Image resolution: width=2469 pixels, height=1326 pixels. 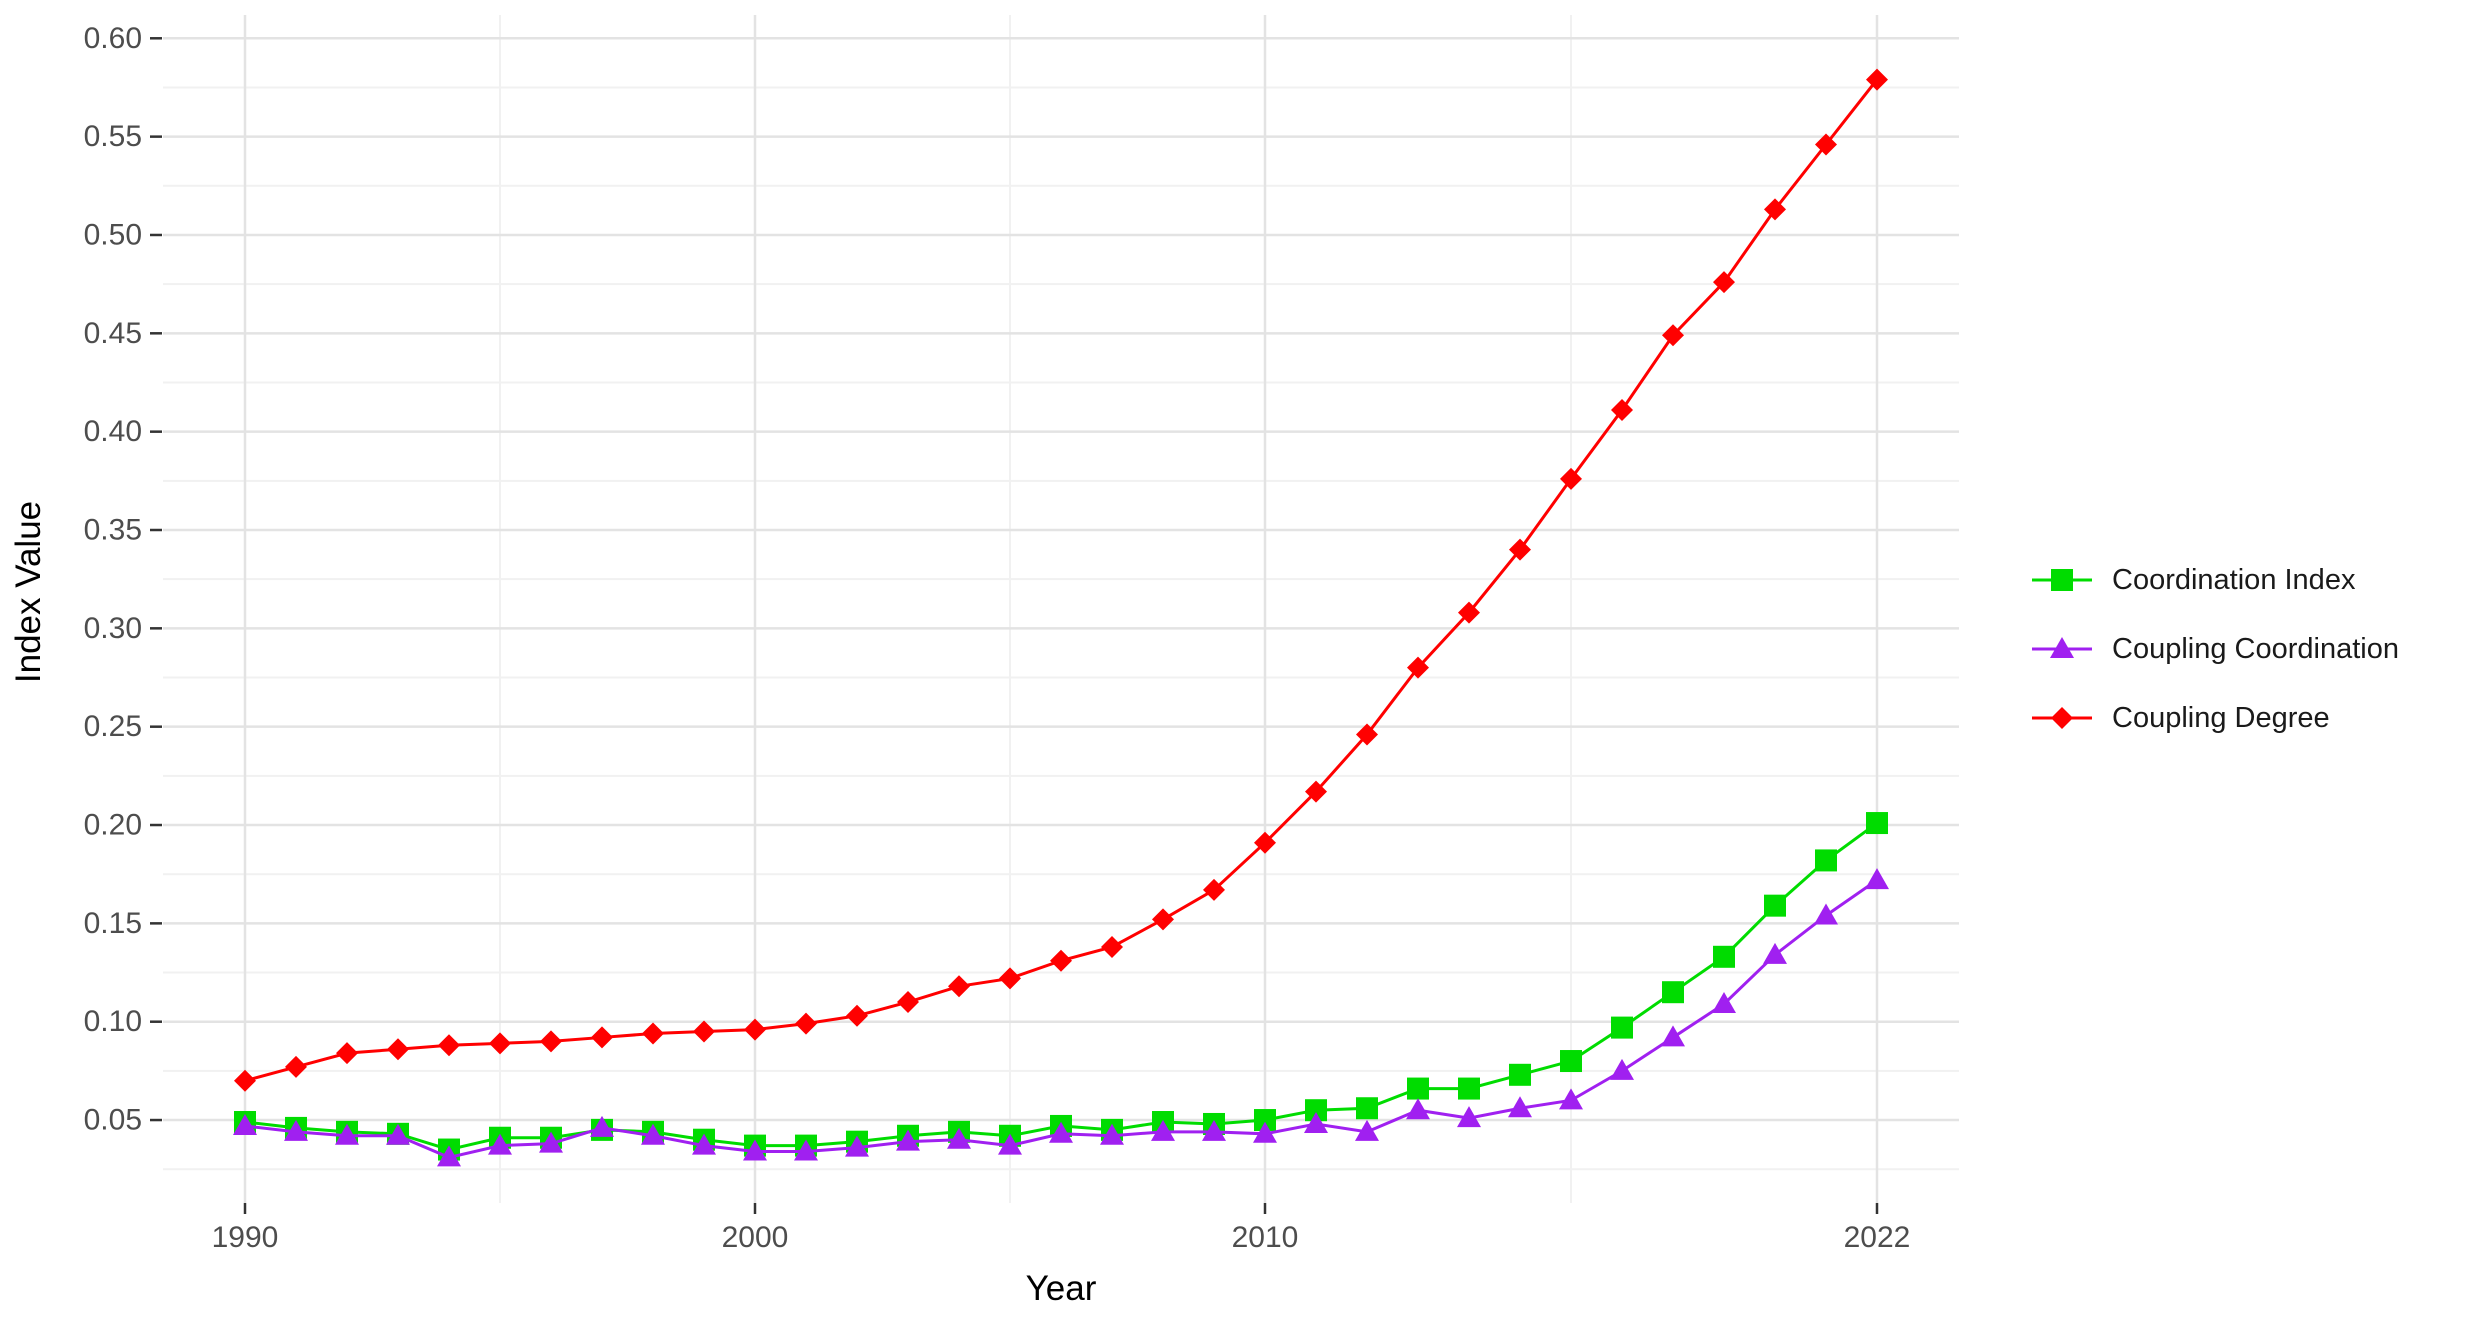 What do you see at coordinates (113, 530) in the screenshot?
I see `y-tick-label: 0.35` at bounding box center [113, 530].